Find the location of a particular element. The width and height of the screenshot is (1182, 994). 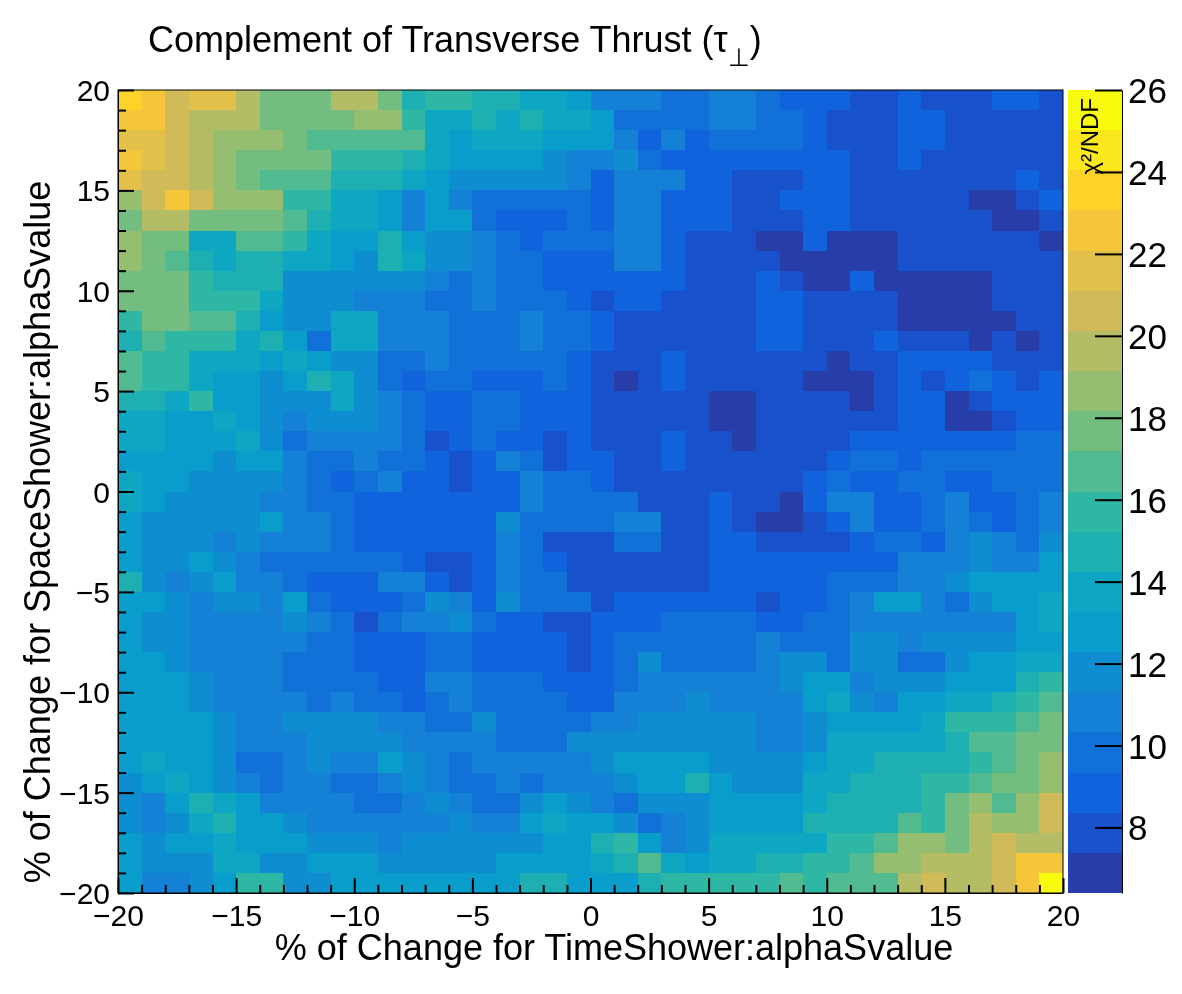

color-bar-title: χ²/NDF is located at coordinates (1089, 136).